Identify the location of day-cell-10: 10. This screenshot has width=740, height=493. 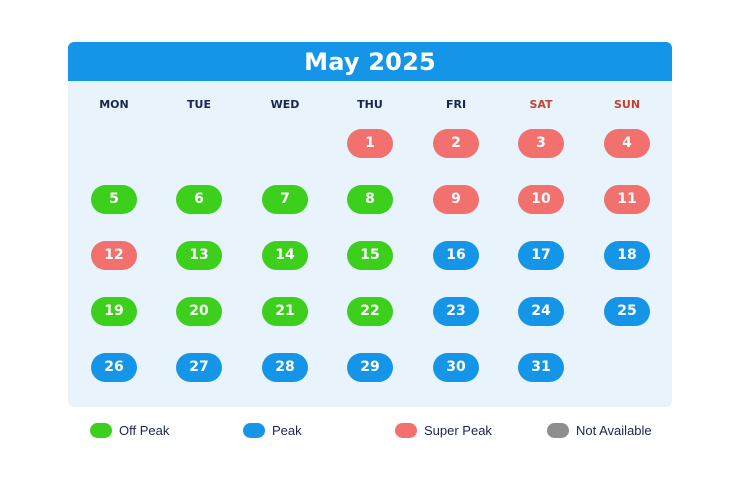
(541, 199).